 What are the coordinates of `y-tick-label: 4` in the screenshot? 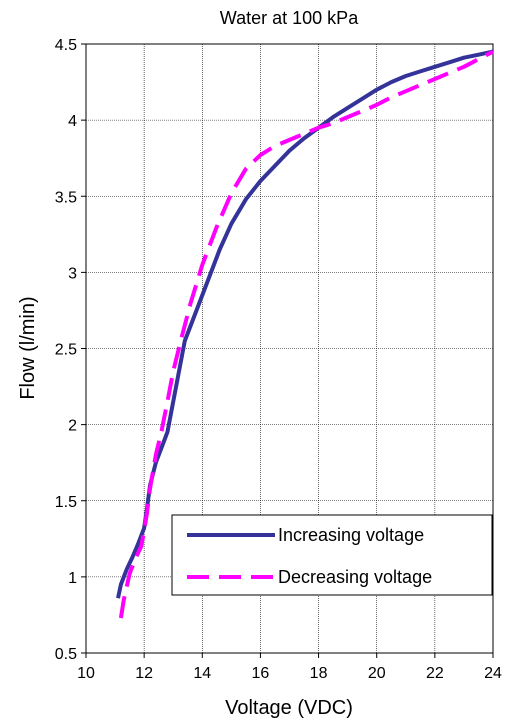 It's located at (72, 121).